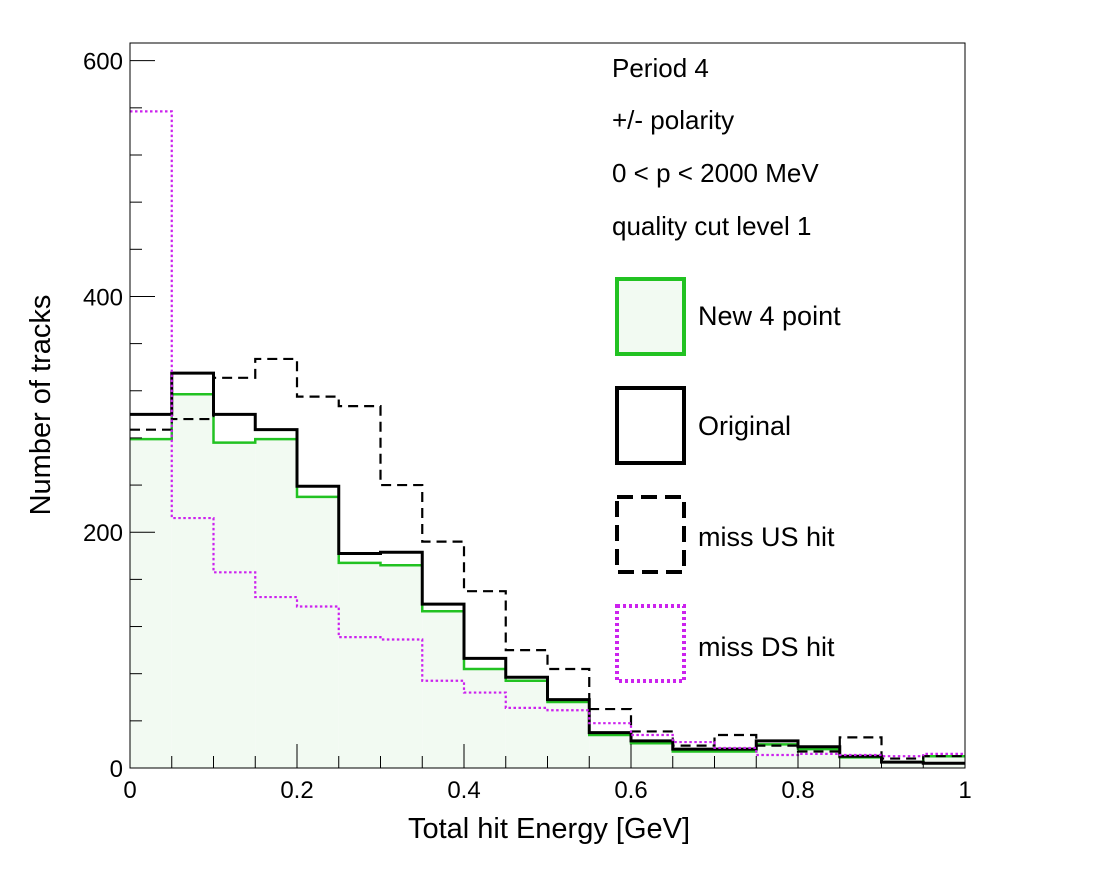 The height and width of the screenshot is (875, 1098). Describe the element at coordinates (650, 643) in the screenshot. I see `legend-swatch-miss-ds-hit` at that location.